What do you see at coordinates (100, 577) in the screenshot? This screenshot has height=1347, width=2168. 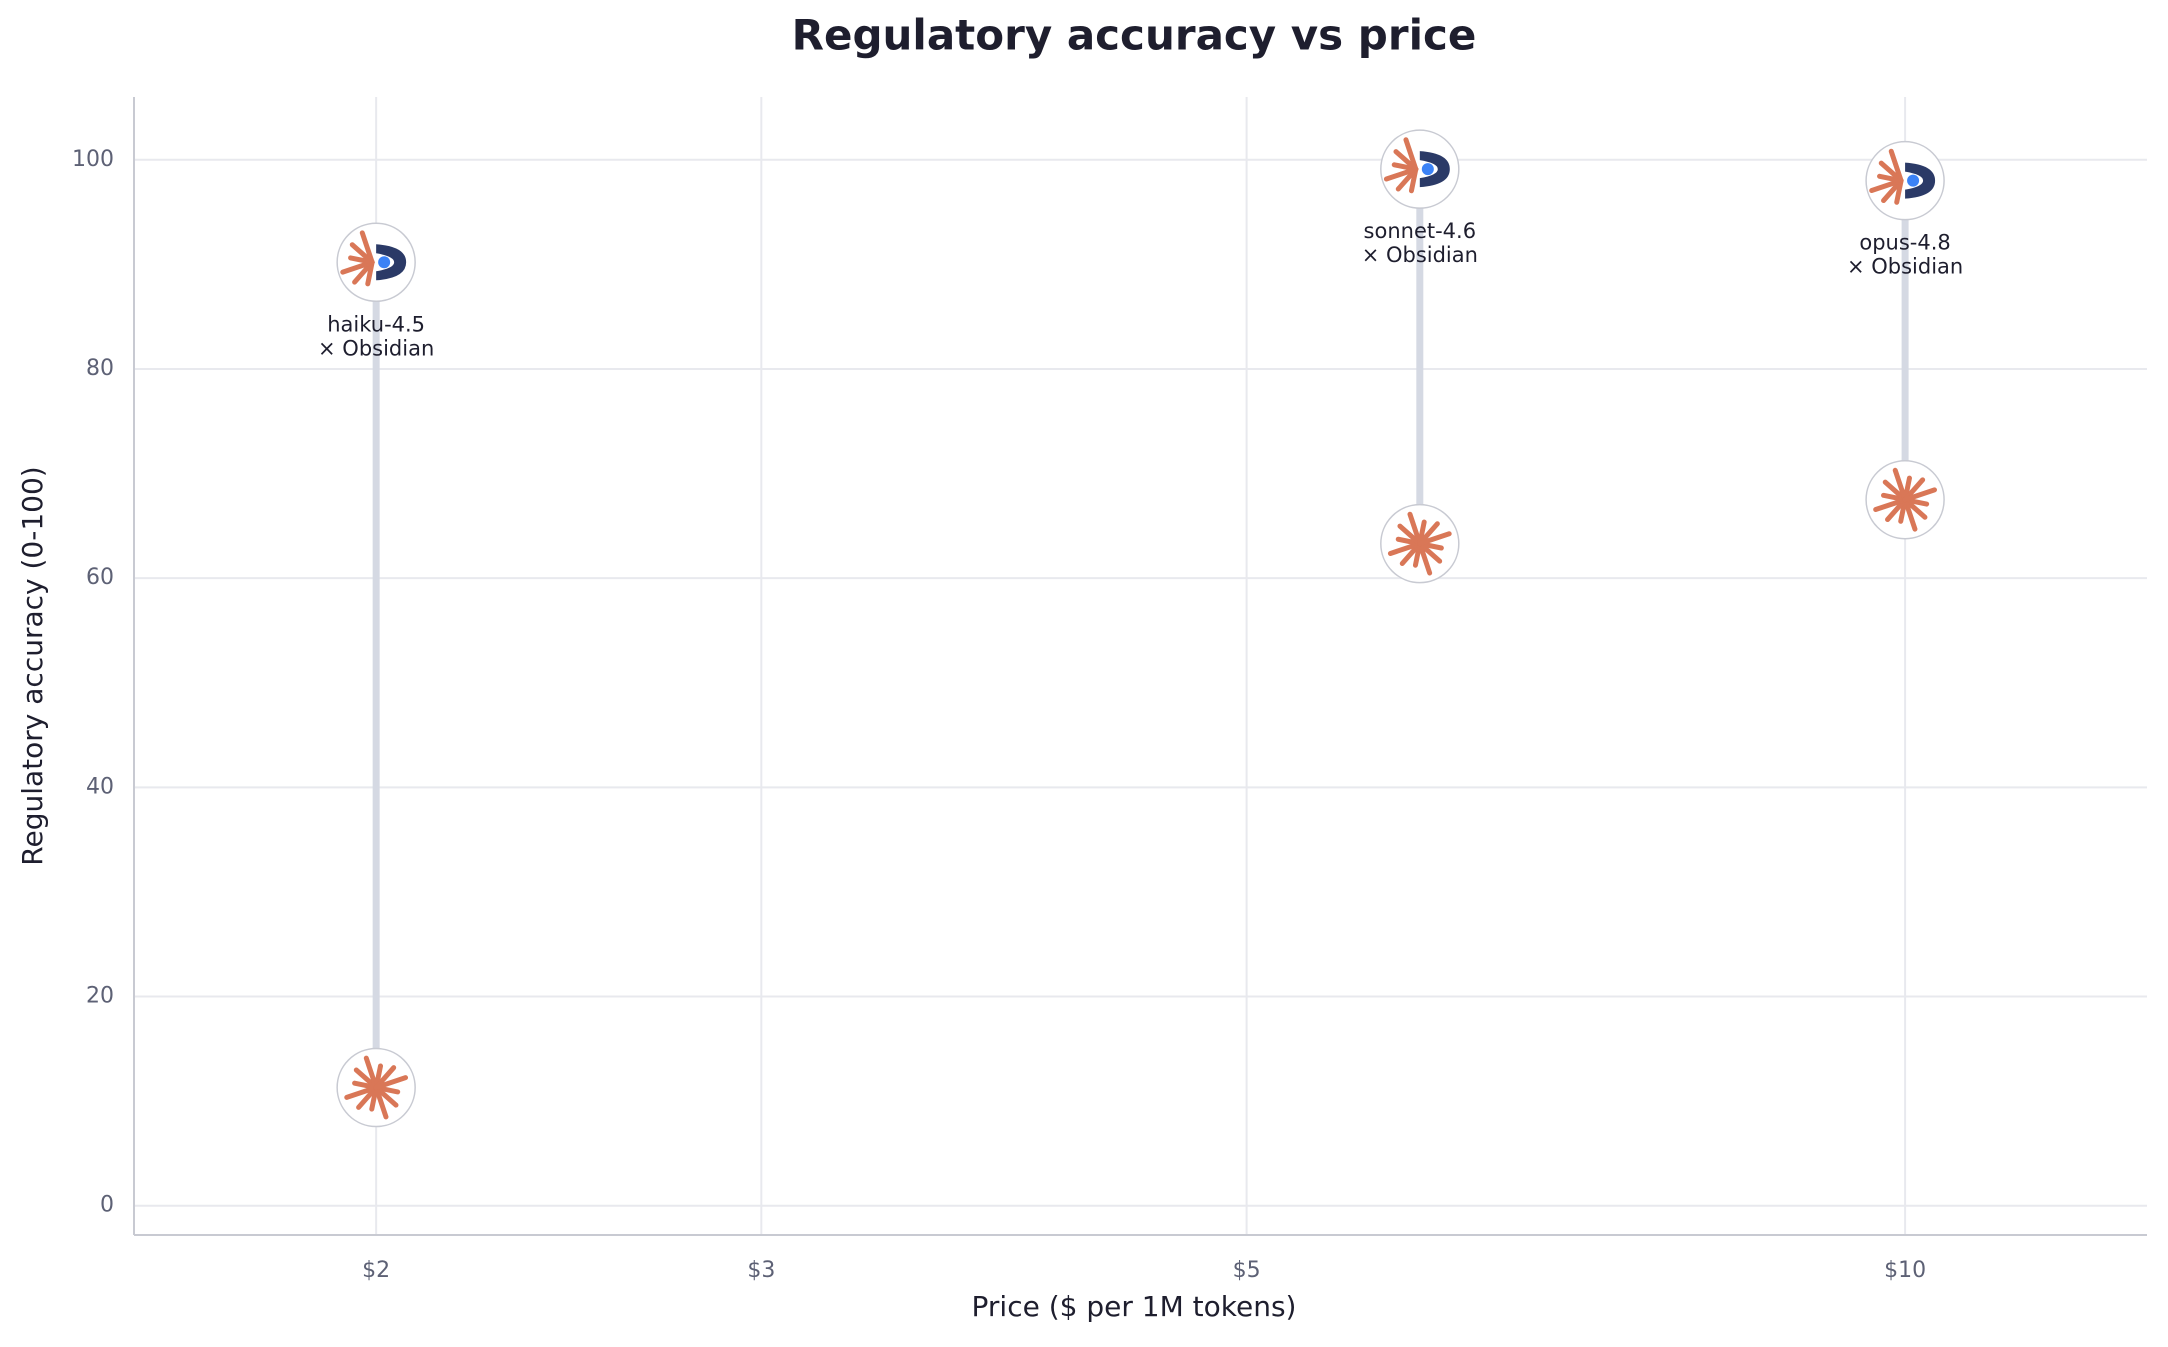 I see `y-tick-label: 60` at bounding box center [100, 577].